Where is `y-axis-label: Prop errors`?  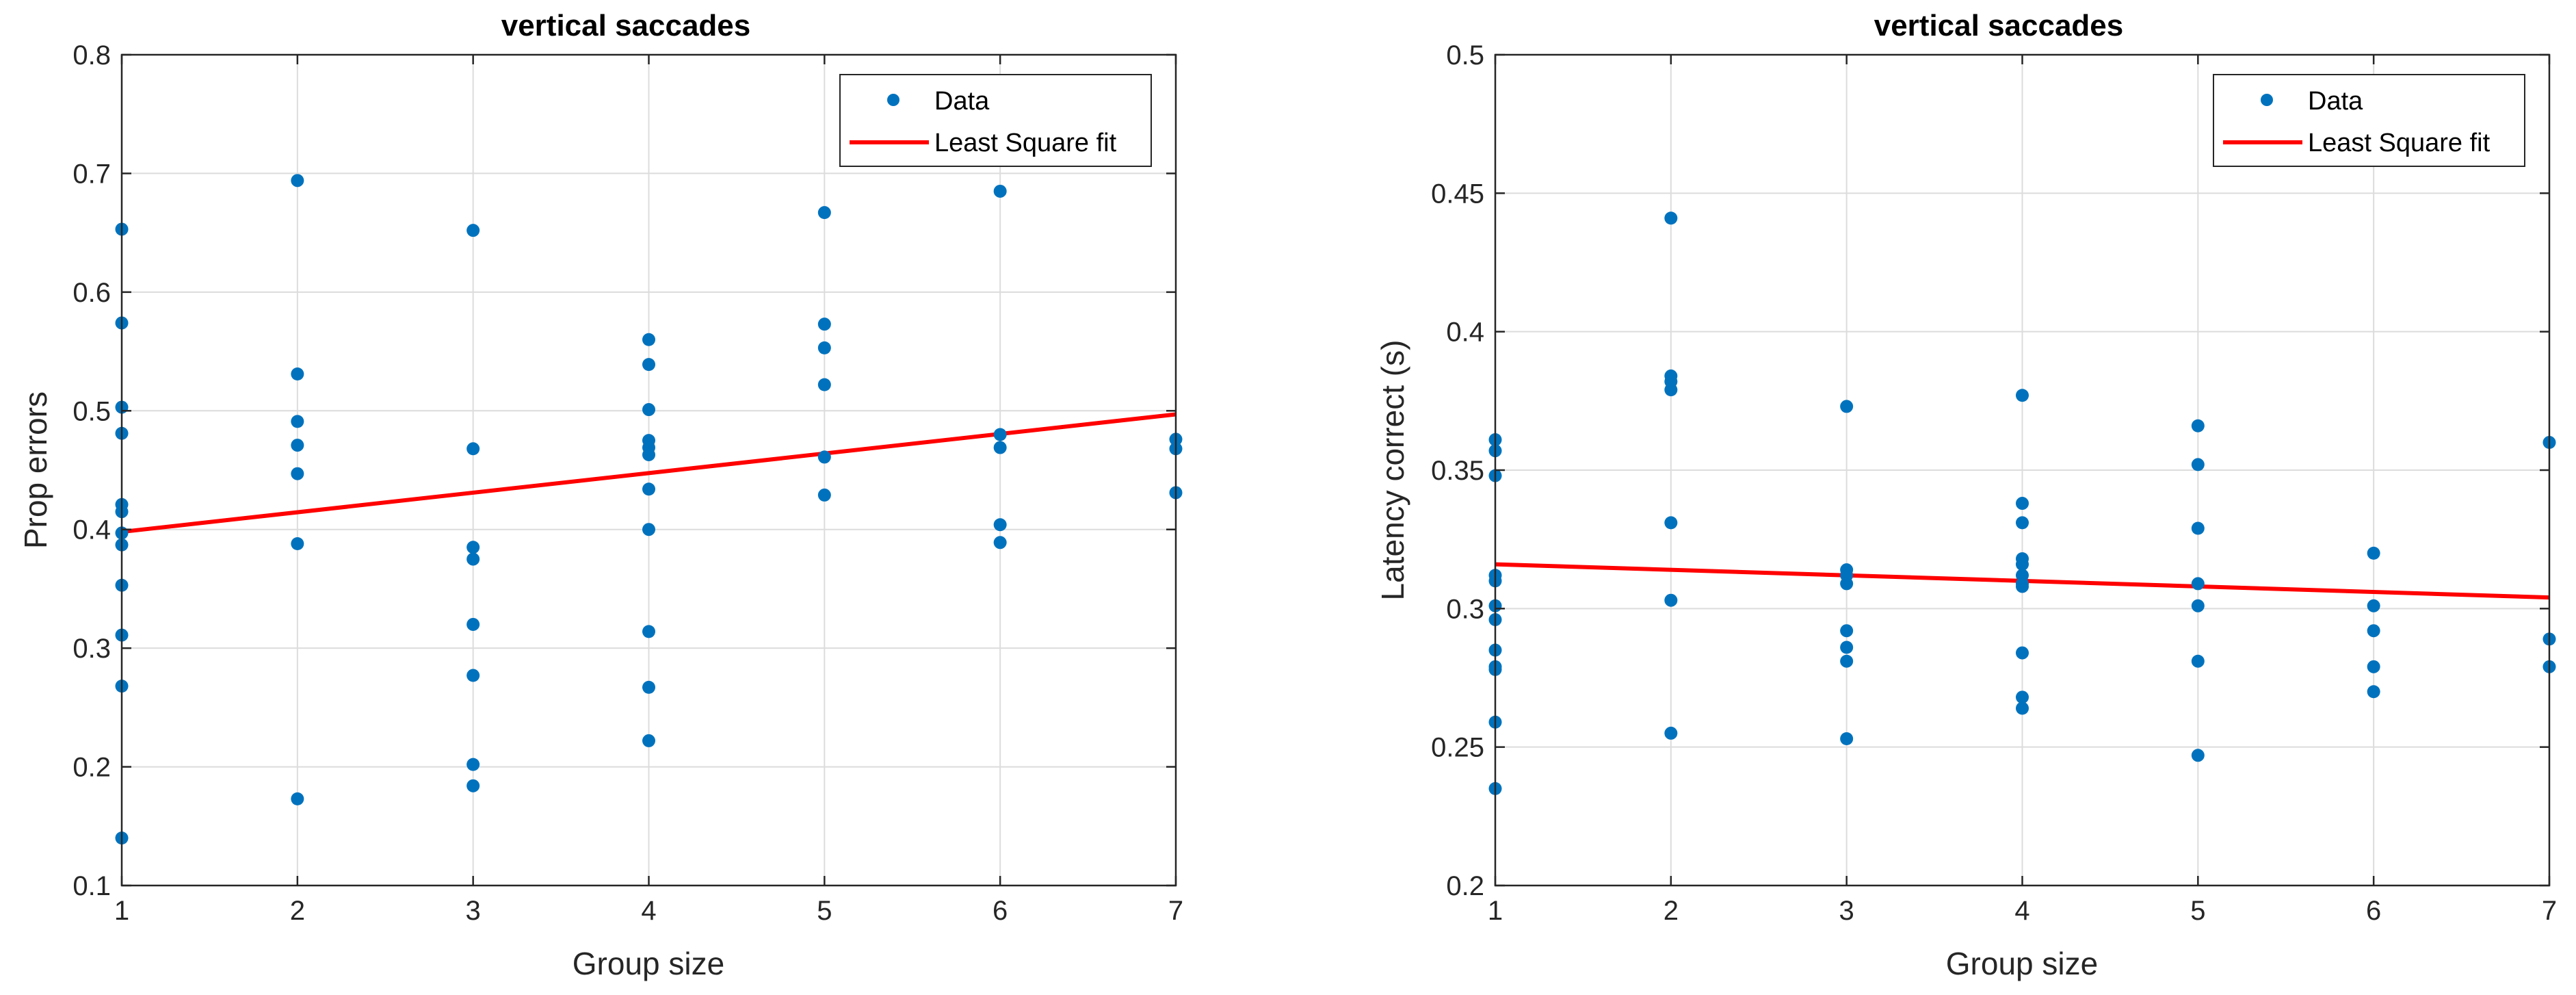
y-axis-label: Prop errors is located at coordinates (35, 470).